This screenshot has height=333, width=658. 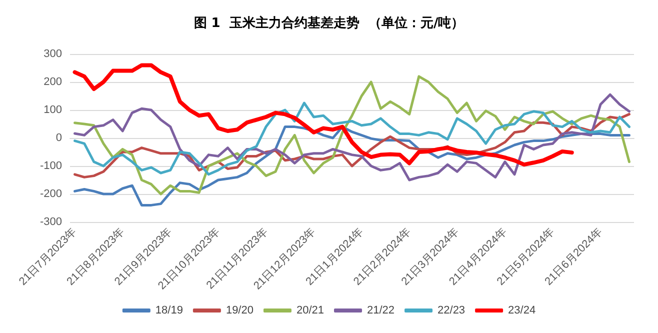 I want to click on y-tick-label: 300, so click(x=53, y=54).